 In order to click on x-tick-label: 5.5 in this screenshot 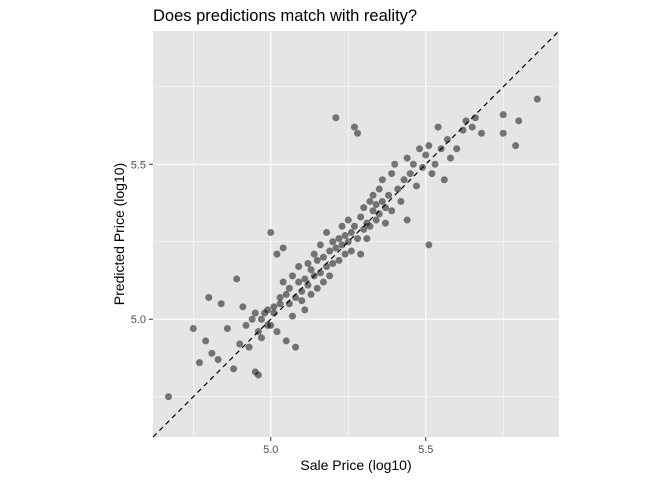, I will do `click(425, 450)`.